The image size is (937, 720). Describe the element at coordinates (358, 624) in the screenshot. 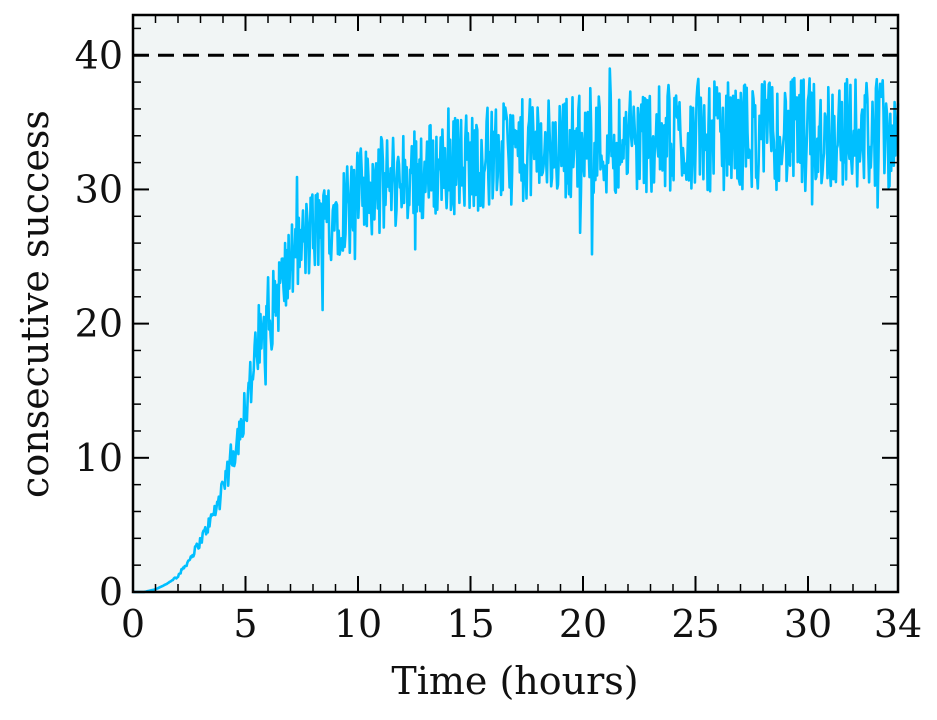

I see `x-tick-label: 10` at that location.